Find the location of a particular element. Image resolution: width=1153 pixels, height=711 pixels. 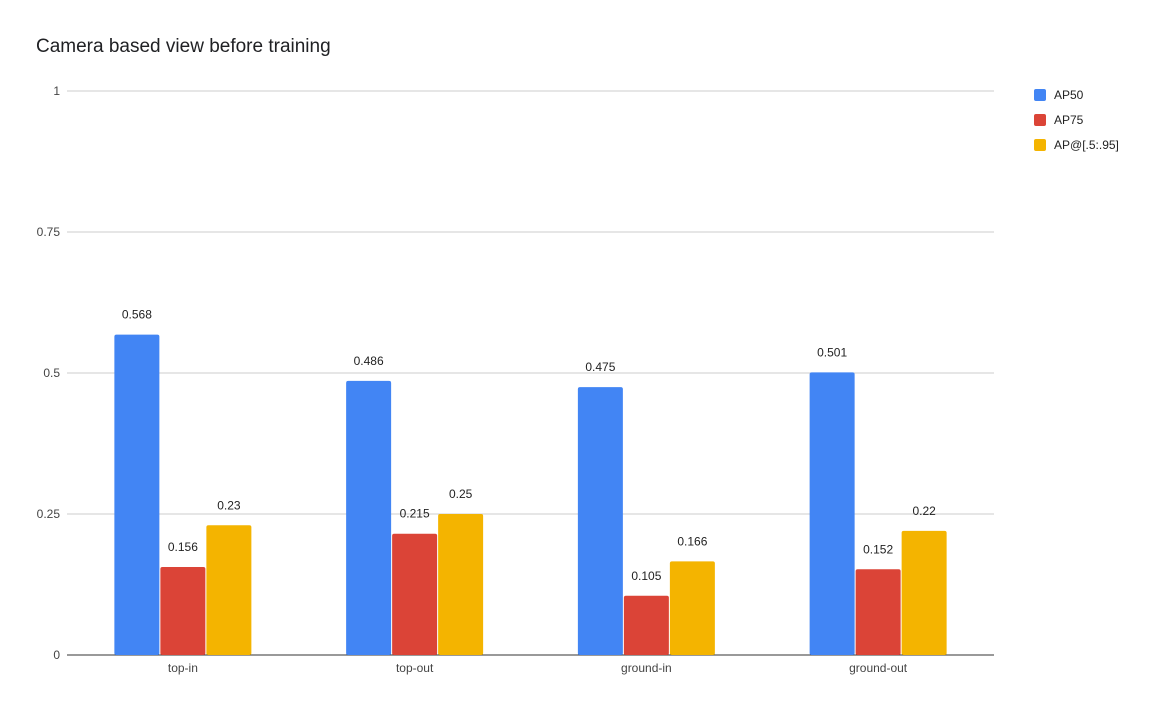

bar-ap50-ground-in is located at coordinates (600, 521).